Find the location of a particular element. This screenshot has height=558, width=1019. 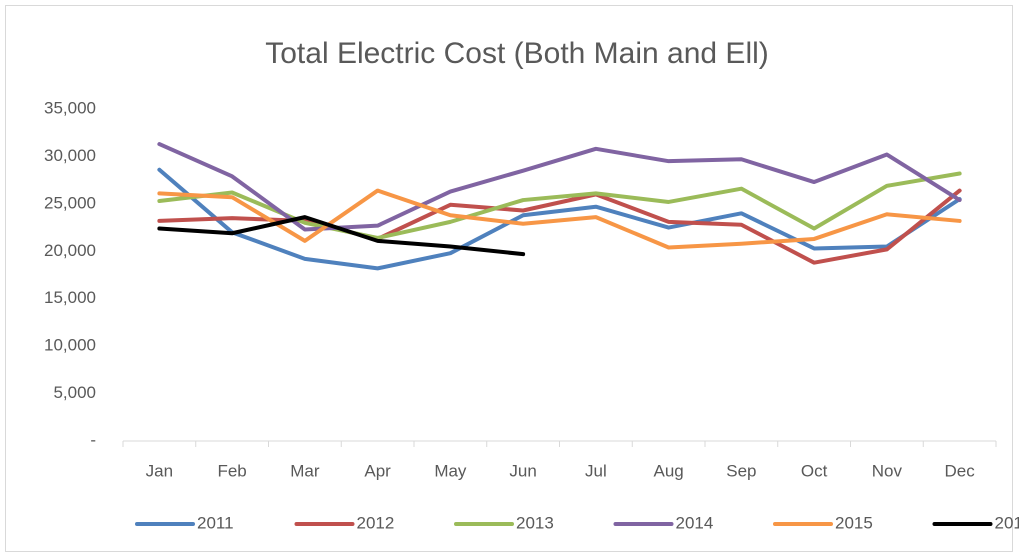

y-tick-label: 35,000 is located at coordinates (70, 107).